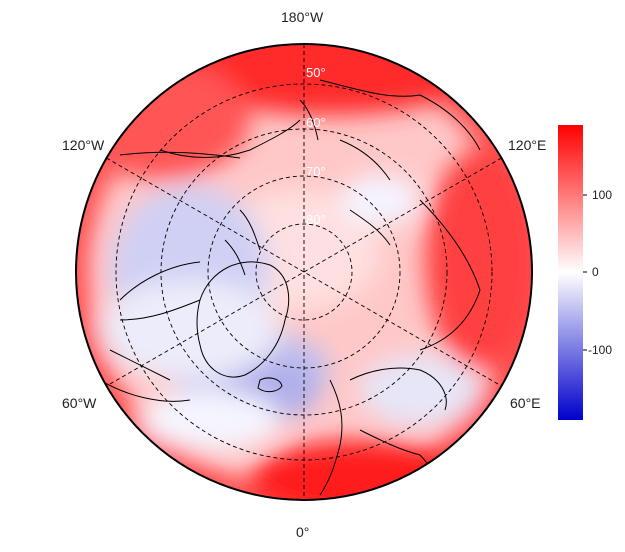 The width and height of the screenshot is (625, 552). Describe the element at coordinates (316, 122) in the screenshot. I see `lat-label-60: 60°` at that location.